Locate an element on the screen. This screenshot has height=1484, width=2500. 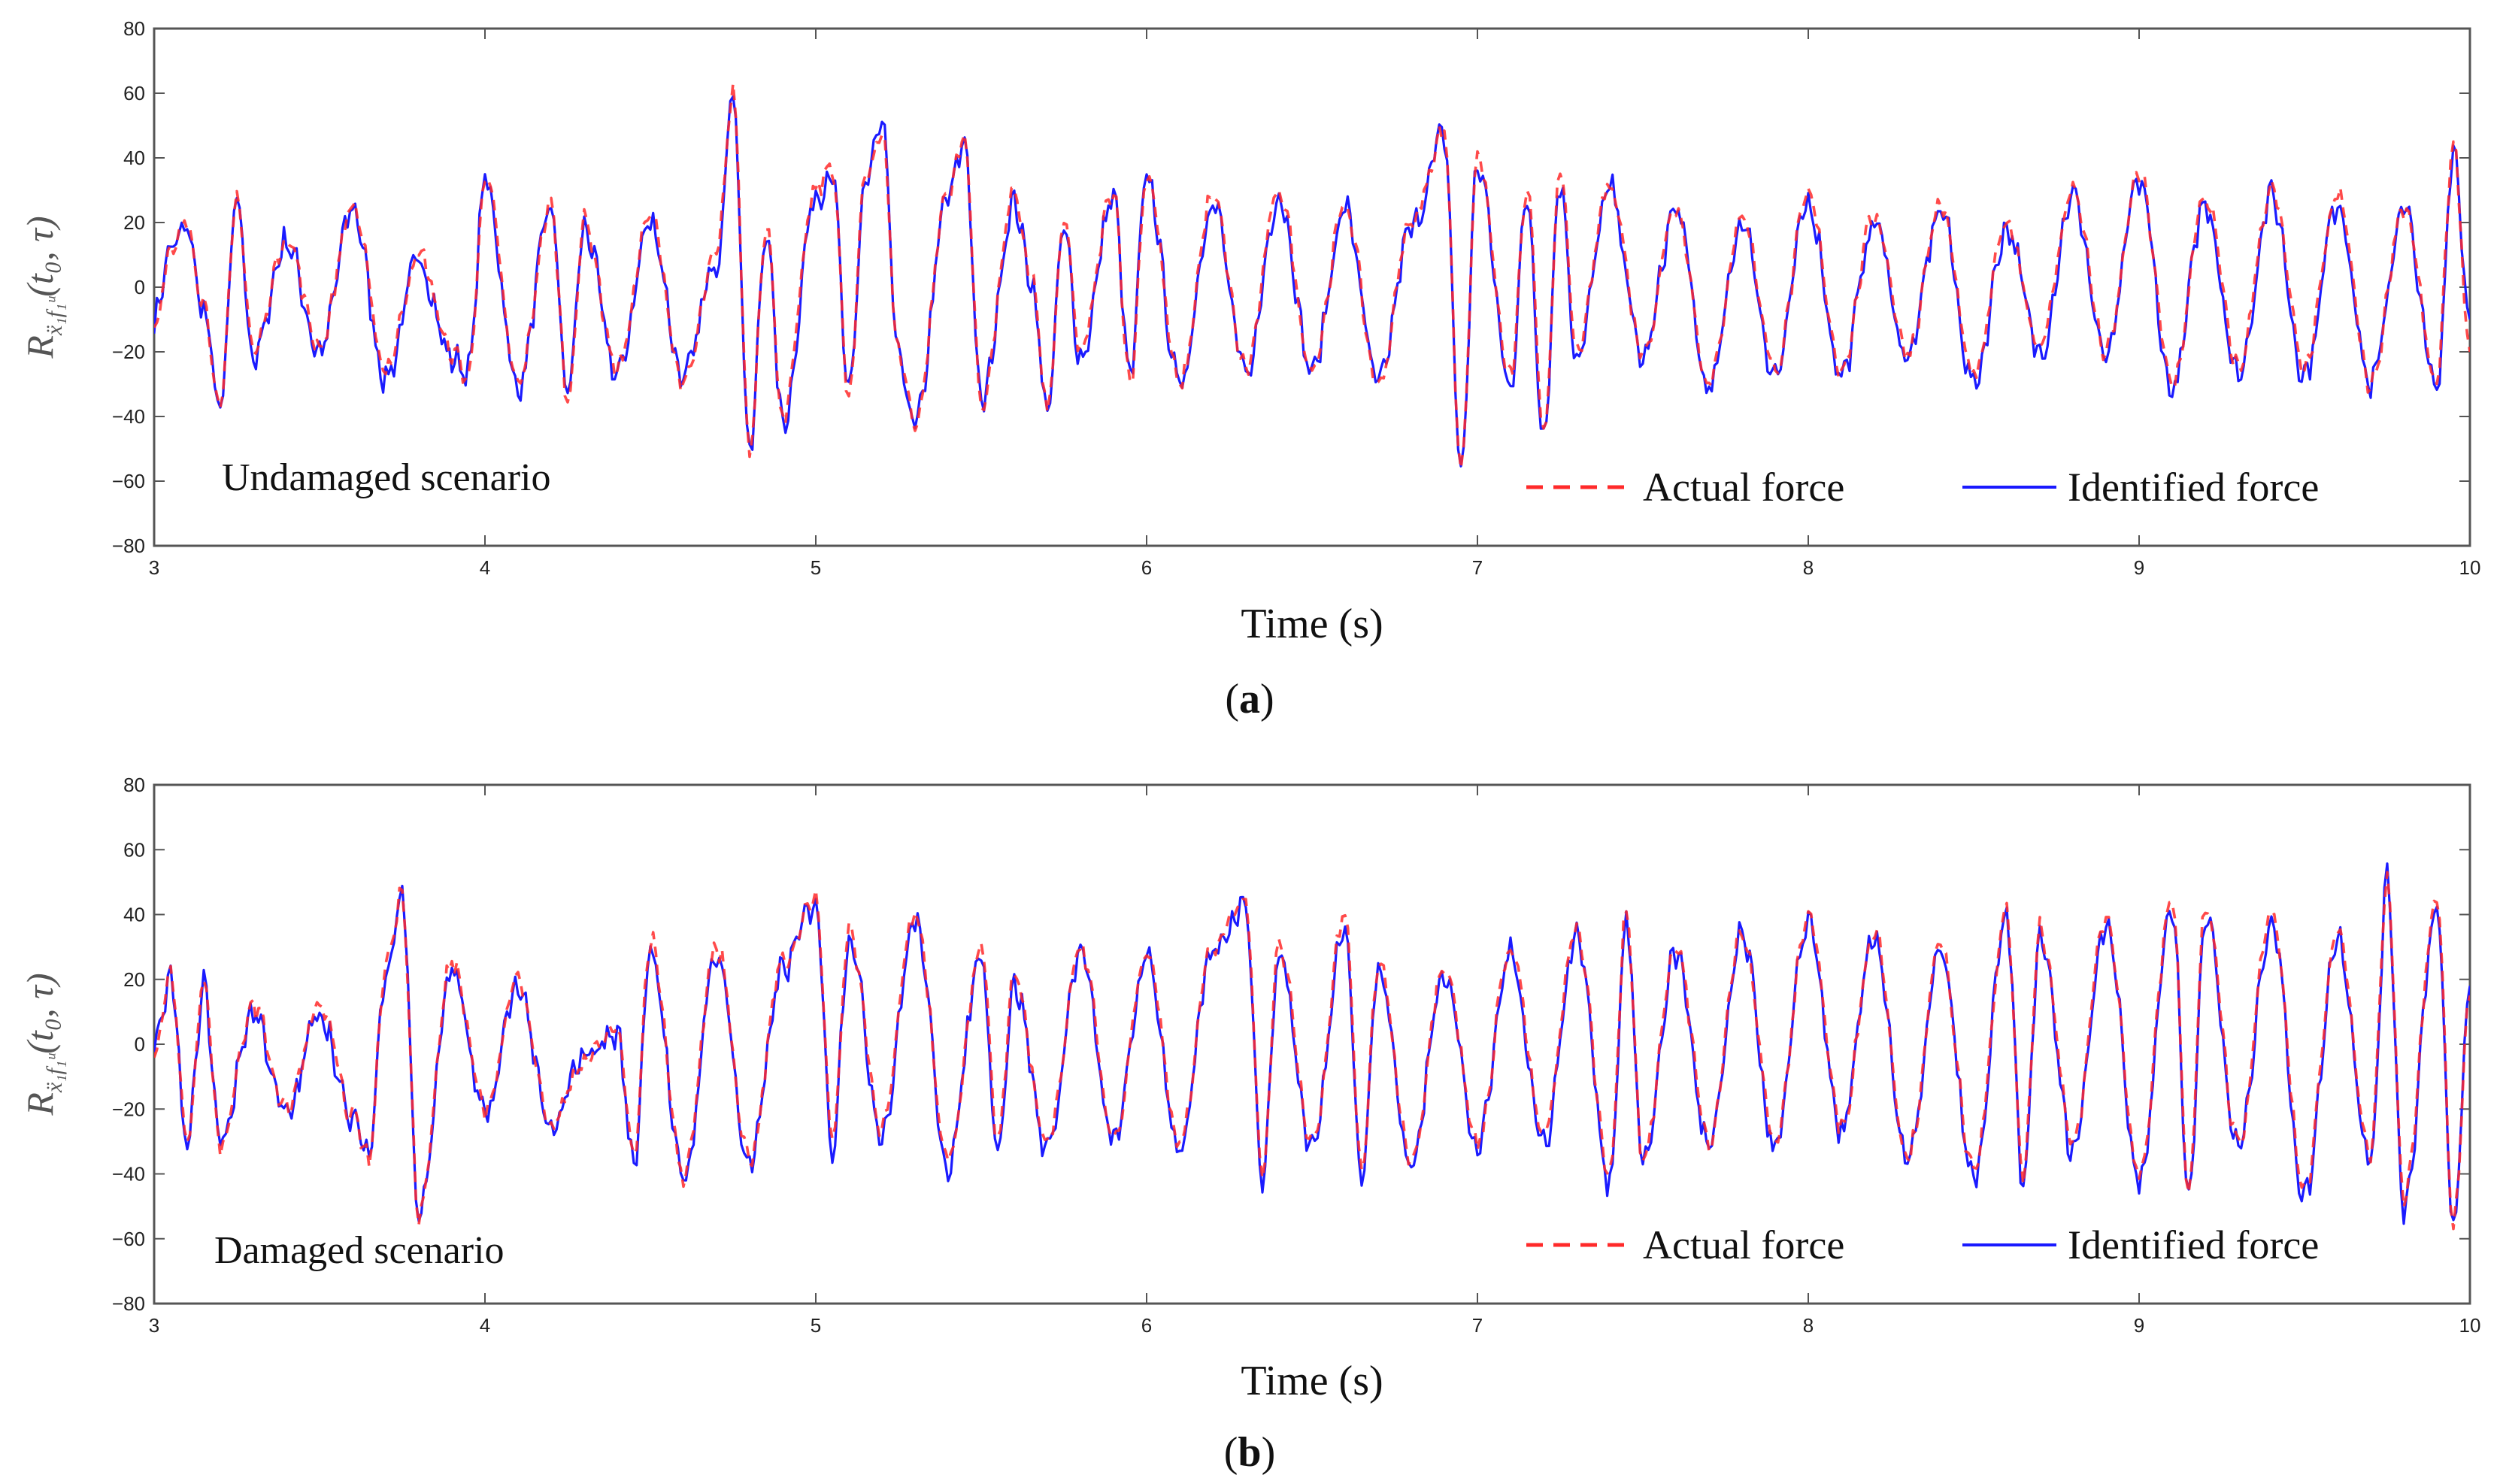
y-tick-label-b: −60 is located at coordinates (128, 1239).